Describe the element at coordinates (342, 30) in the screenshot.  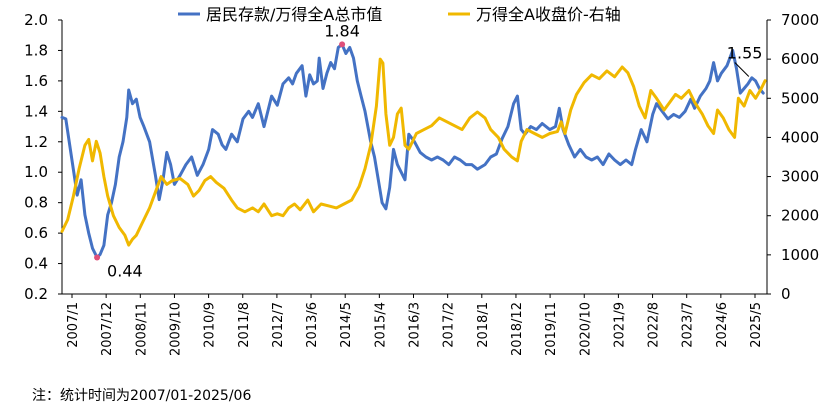
I see `annotation-label-max: 1.84` at that location.